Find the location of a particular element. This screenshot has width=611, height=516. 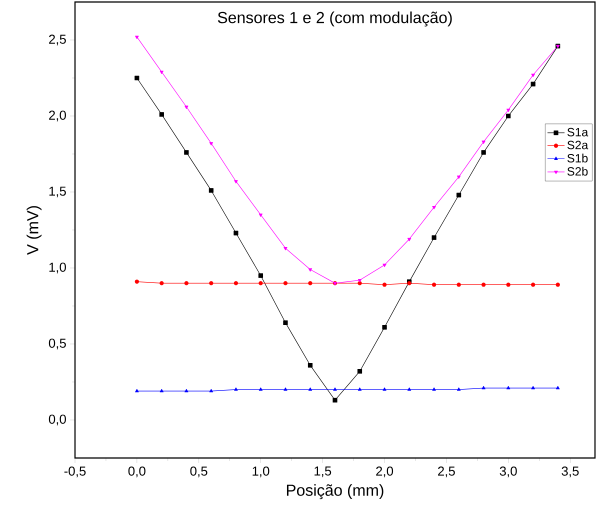

x-tick-label: 0,5 is located at coordinates (199, 472).